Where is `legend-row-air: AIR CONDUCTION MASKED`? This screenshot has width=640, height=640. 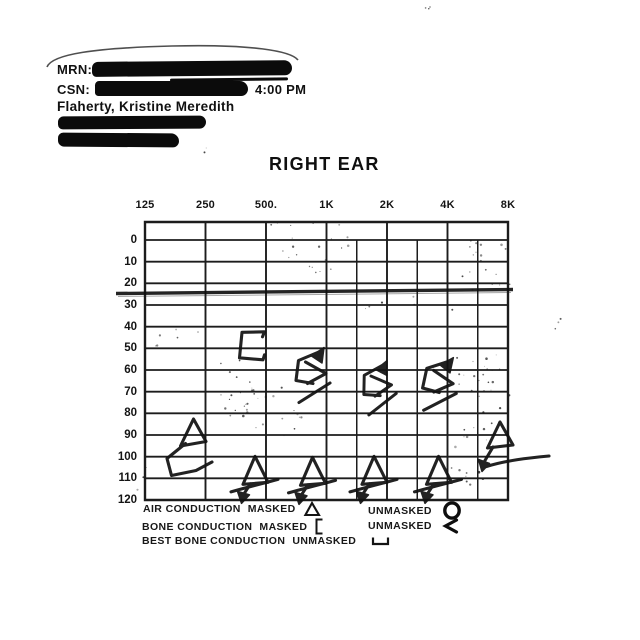 legend-row-air: AIR CONDUCTION MASKED is located at coordinates (232, 509).